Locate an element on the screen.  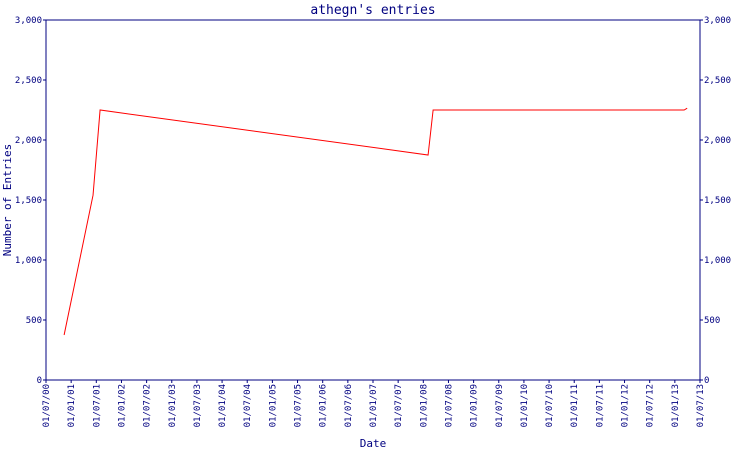
x-tick-label: 01/01/08 is located at coordinates (424, 405).